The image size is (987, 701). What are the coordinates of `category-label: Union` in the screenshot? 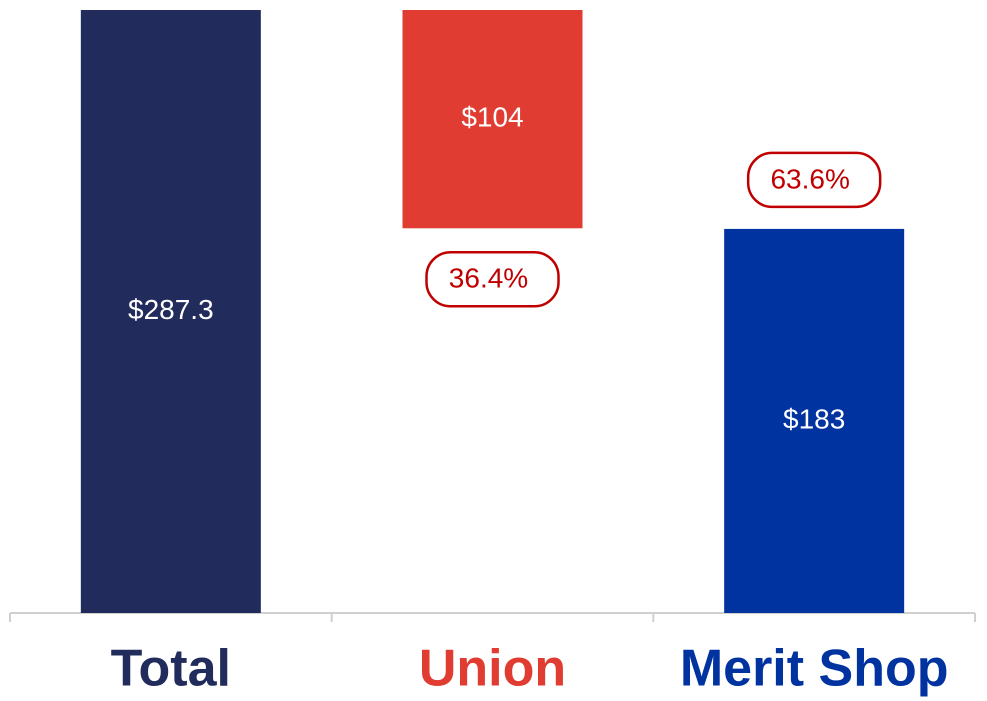 It's located at (492, 669).